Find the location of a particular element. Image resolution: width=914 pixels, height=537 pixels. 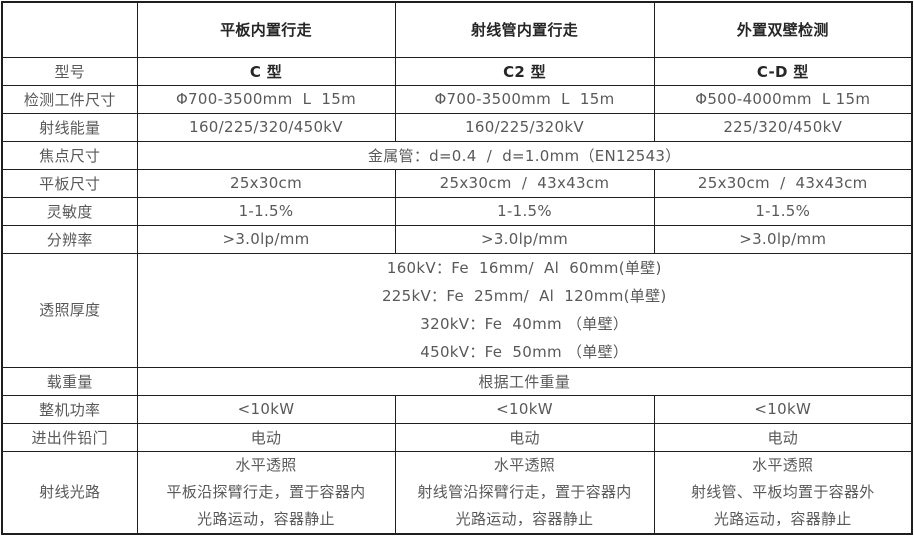

row-total-power: 整机功率 <10kW <10kW <10kW is located at coordinates (457, 409).